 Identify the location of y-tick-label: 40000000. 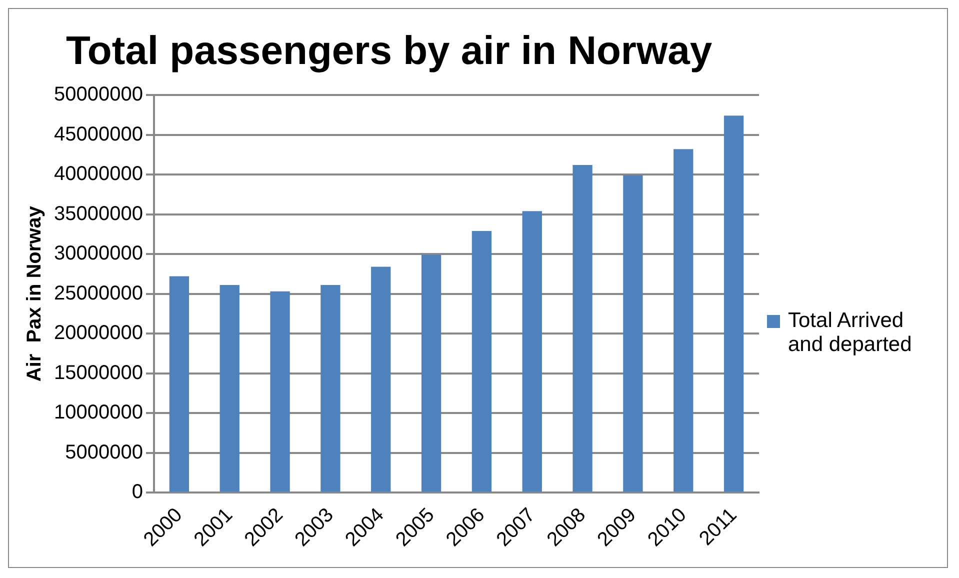
(98, 174).